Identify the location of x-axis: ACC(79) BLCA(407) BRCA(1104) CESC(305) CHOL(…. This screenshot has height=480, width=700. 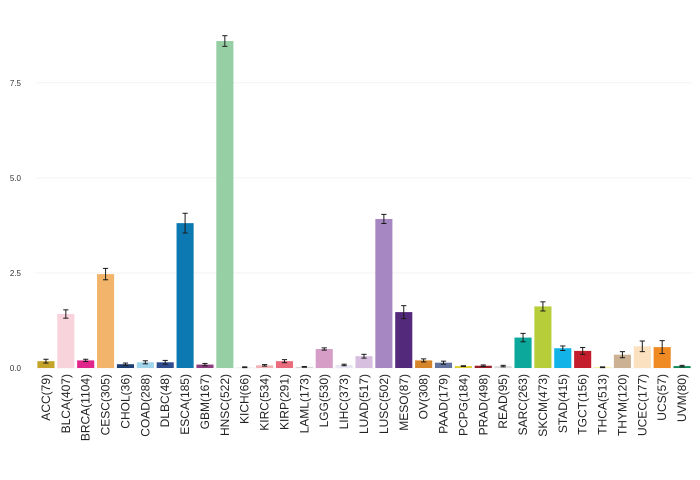
(364, 407).